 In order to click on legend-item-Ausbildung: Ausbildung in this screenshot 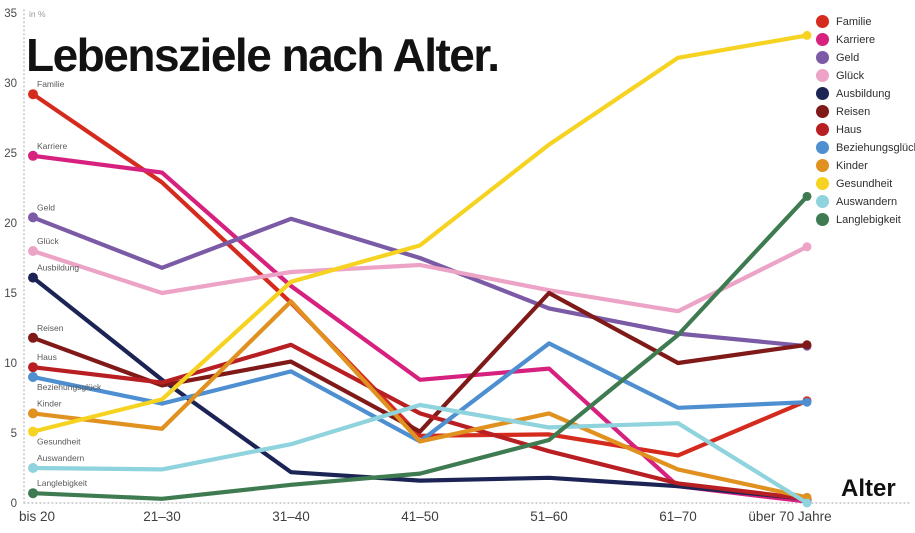, I will do `click(865, 93)`.